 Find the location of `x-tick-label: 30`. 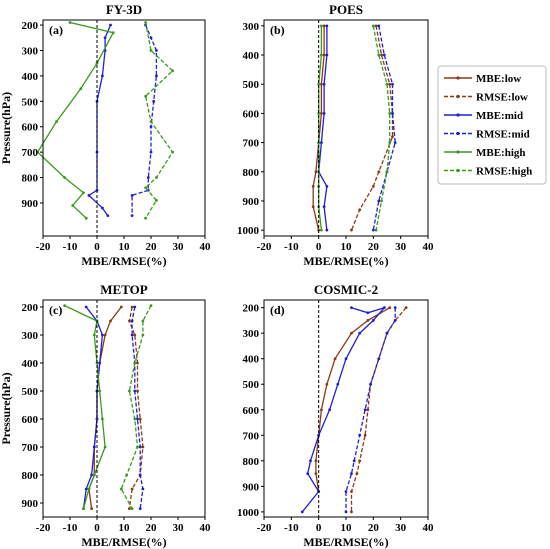

x-tick-label: 30 is located at coordinates (179, 247).